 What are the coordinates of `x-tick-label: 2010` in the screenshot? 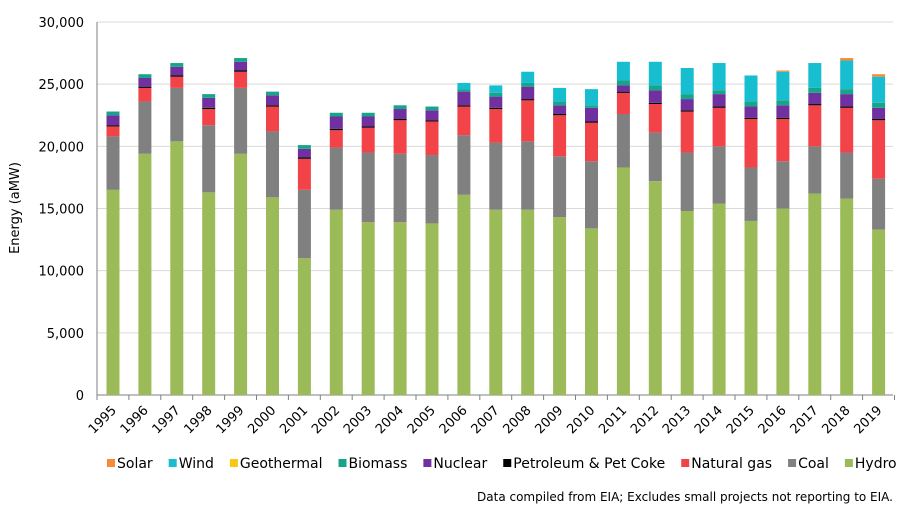 It's located at (581, 420).